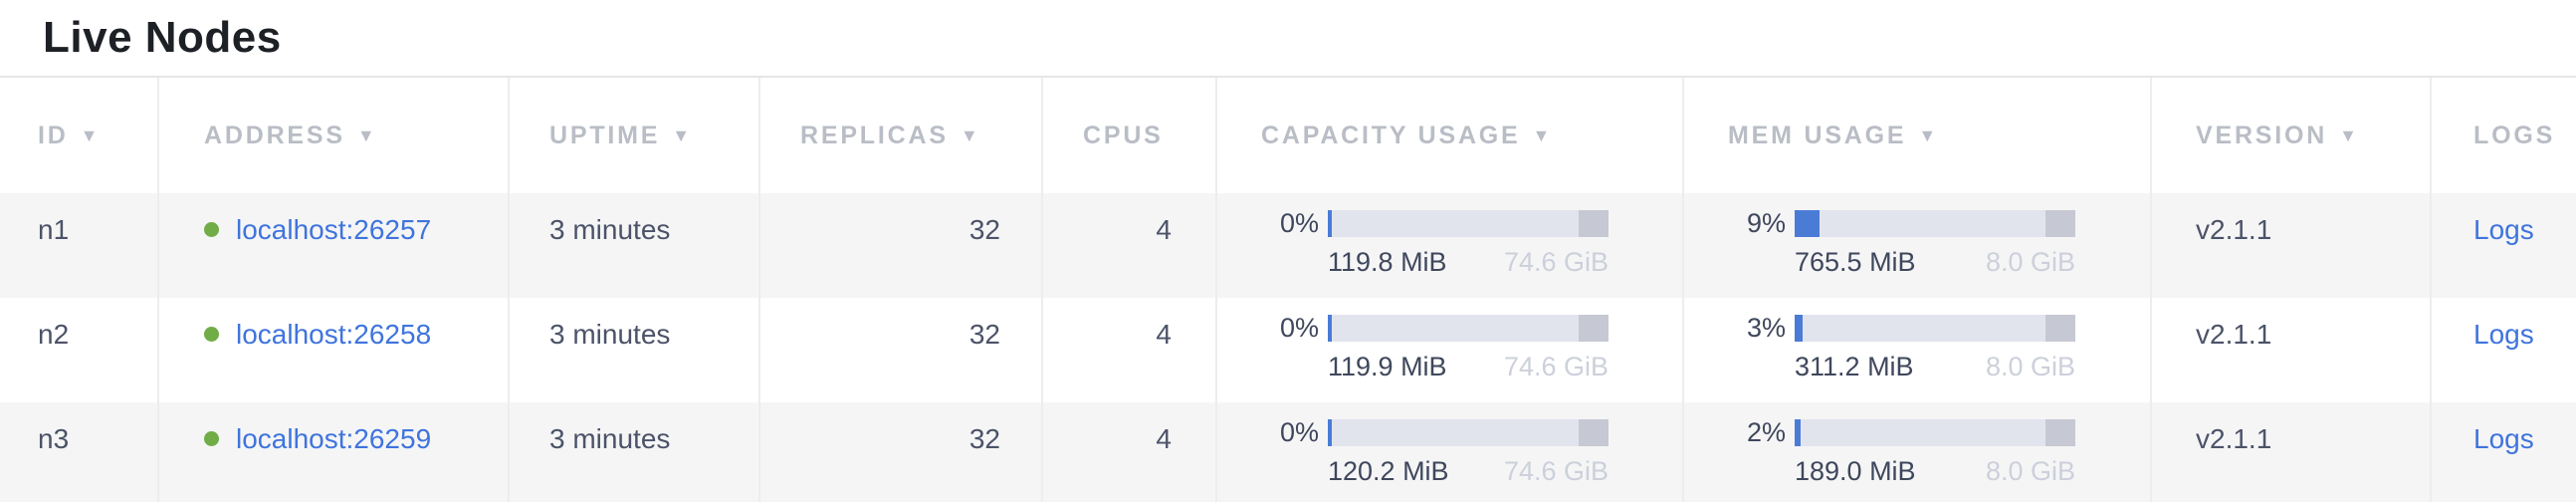 The image size is (2576, 502). What do you see at coordinates (874, 135) in the screenshot?
I see `column-header-label: REPLICAS` at bounding box center [874, 135].